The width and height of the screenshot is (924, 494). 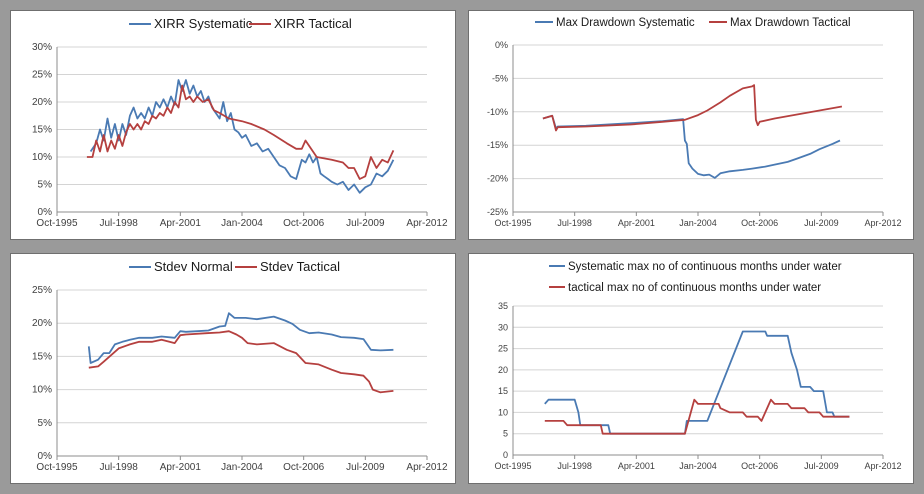 I want to click on y-tick-label: 20, so click(x=503, y=370).